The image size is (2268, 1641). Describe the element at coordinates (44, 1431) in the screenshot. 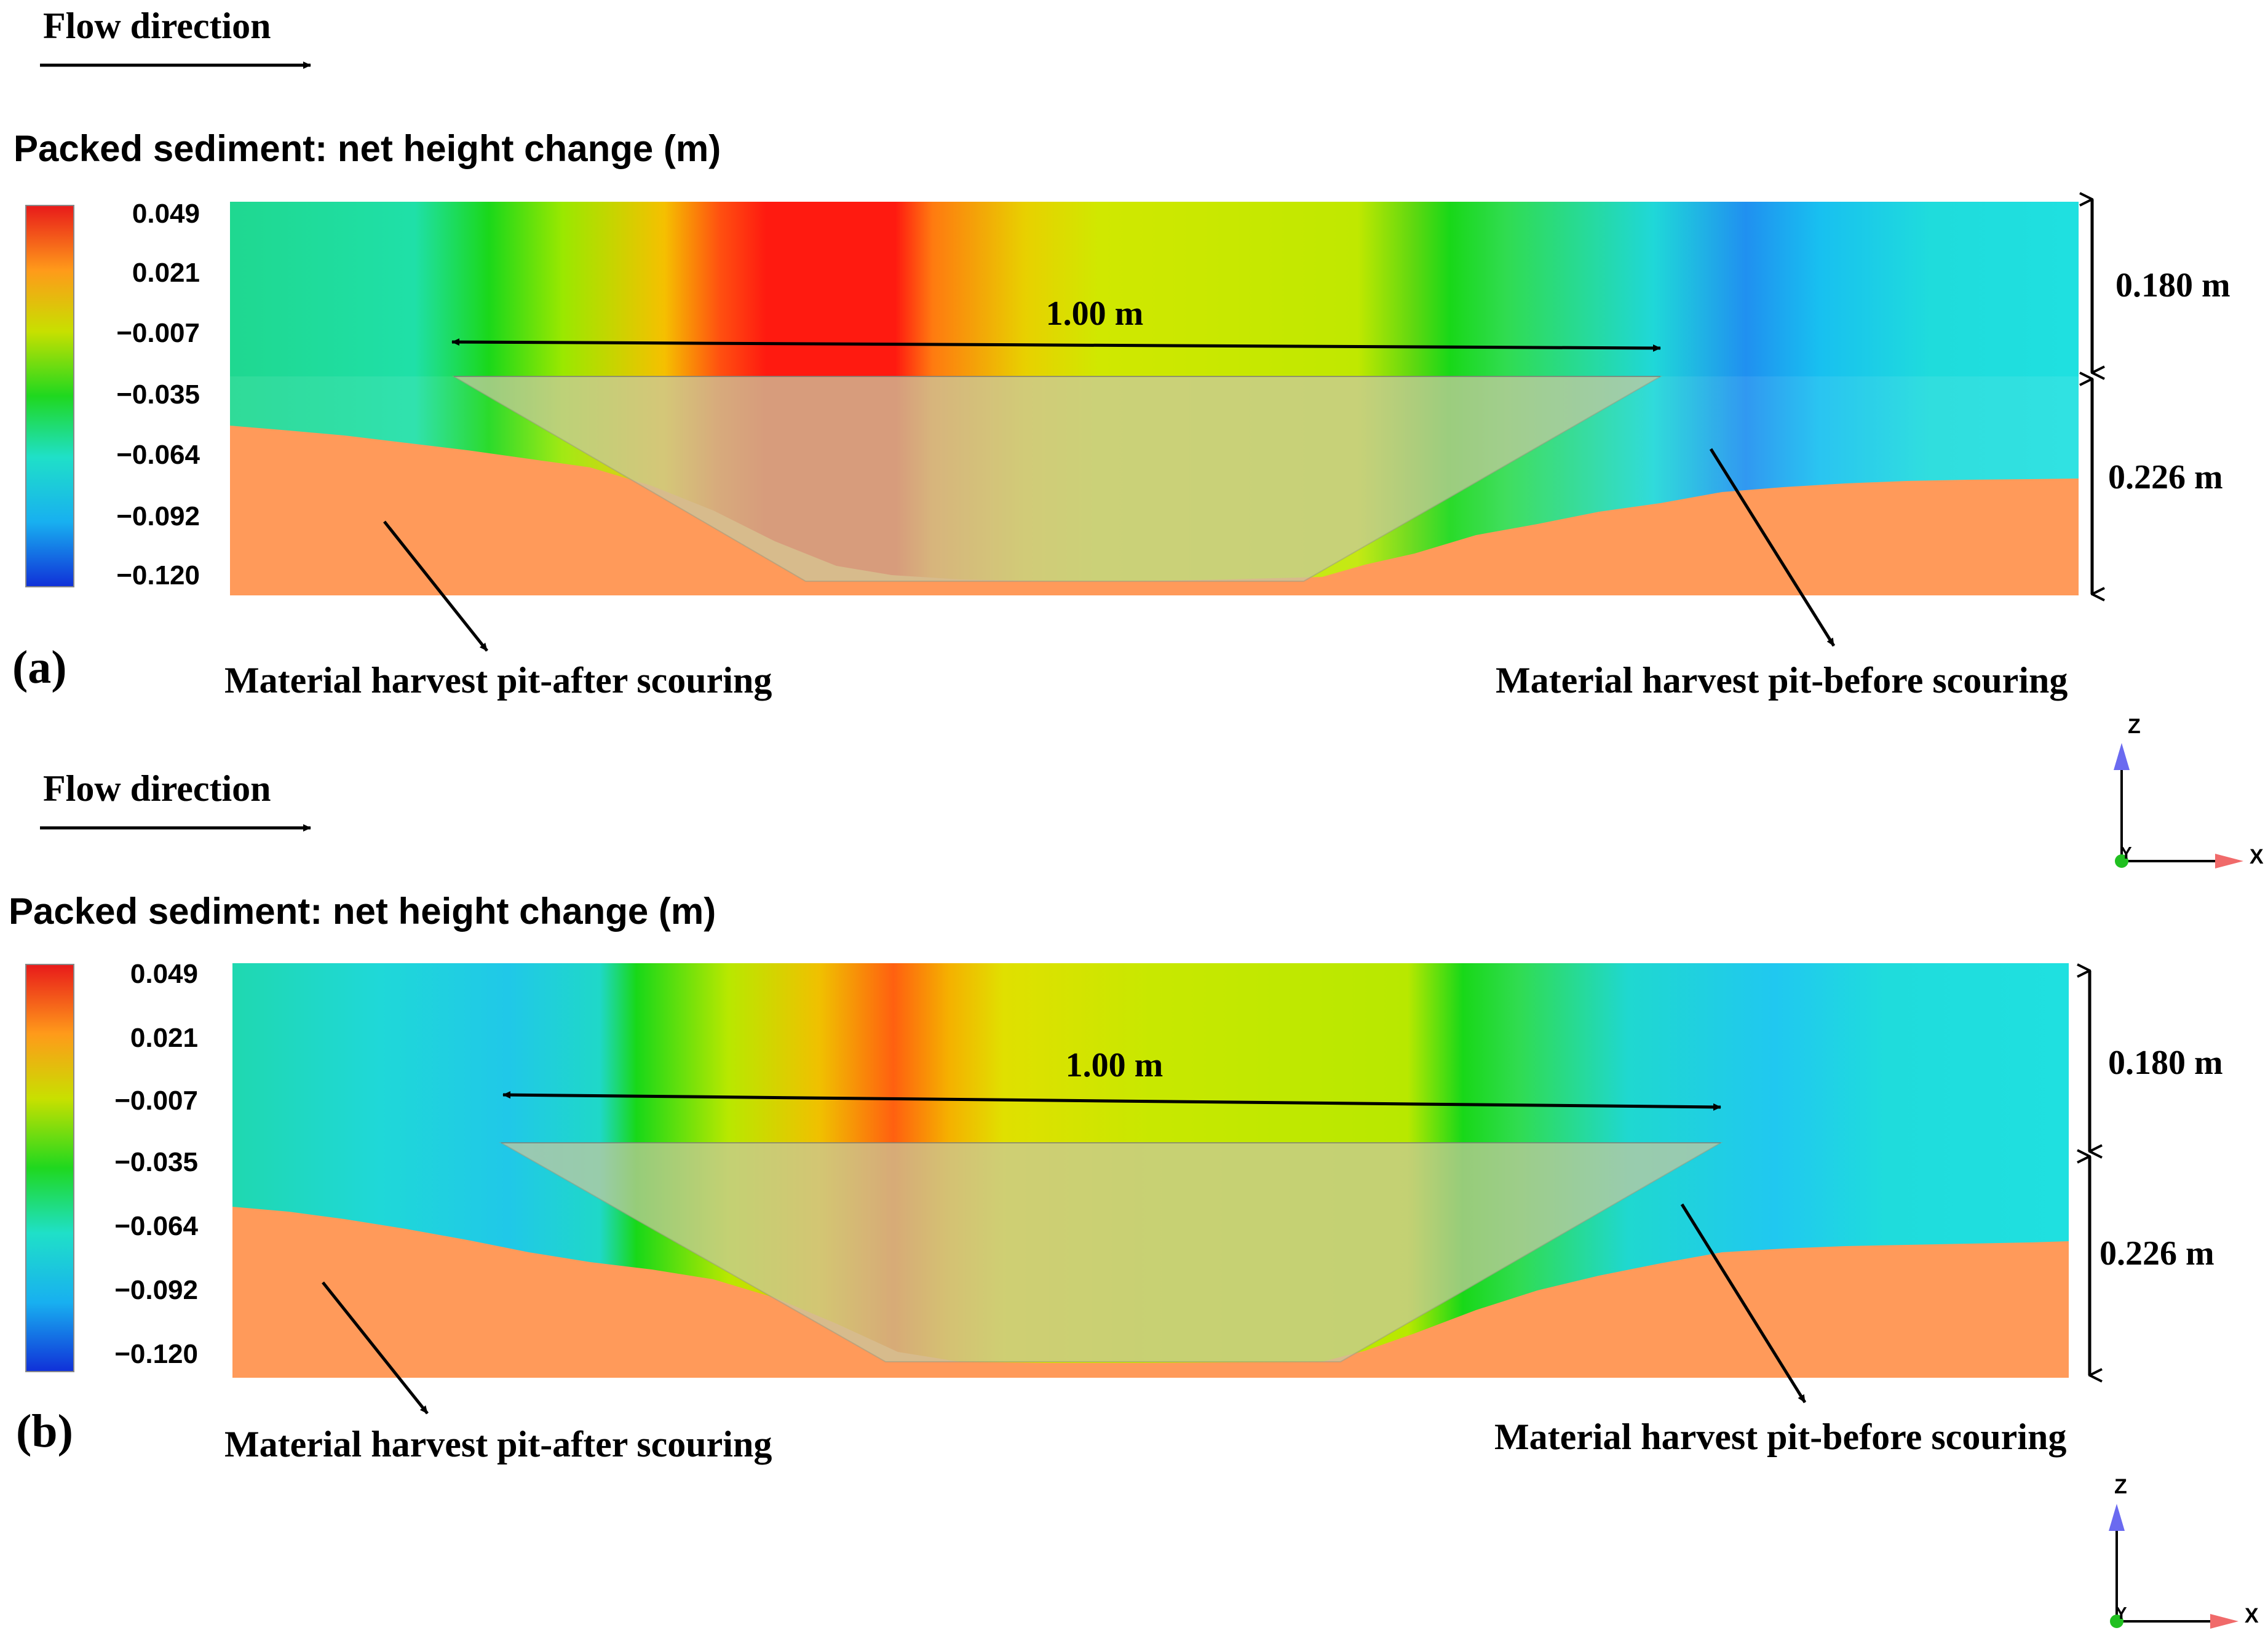

I see `panel-label: (b)` at that location.